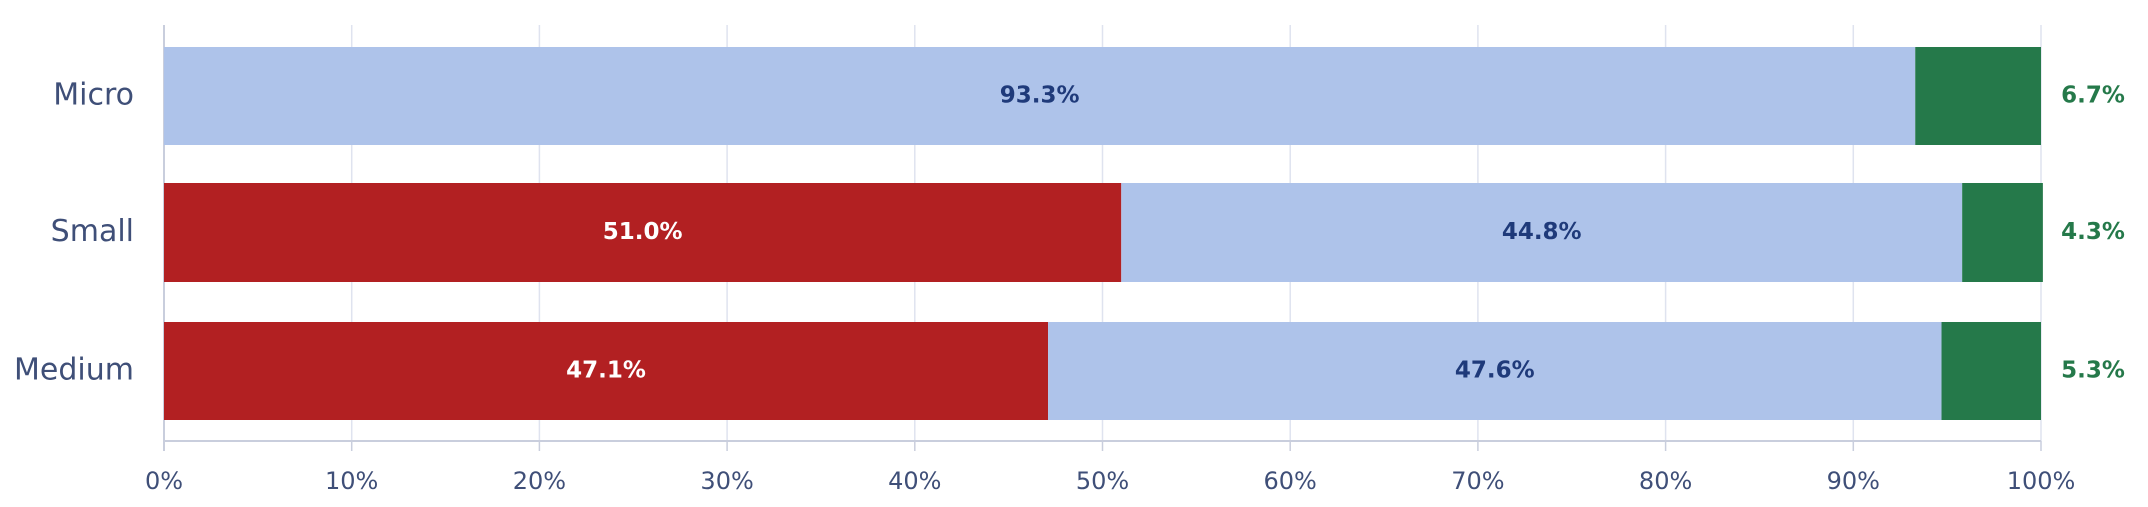 The width and height of the screenshot is (2148, 507). I want to click on value-label: 6.7%, so click(2093, 96).